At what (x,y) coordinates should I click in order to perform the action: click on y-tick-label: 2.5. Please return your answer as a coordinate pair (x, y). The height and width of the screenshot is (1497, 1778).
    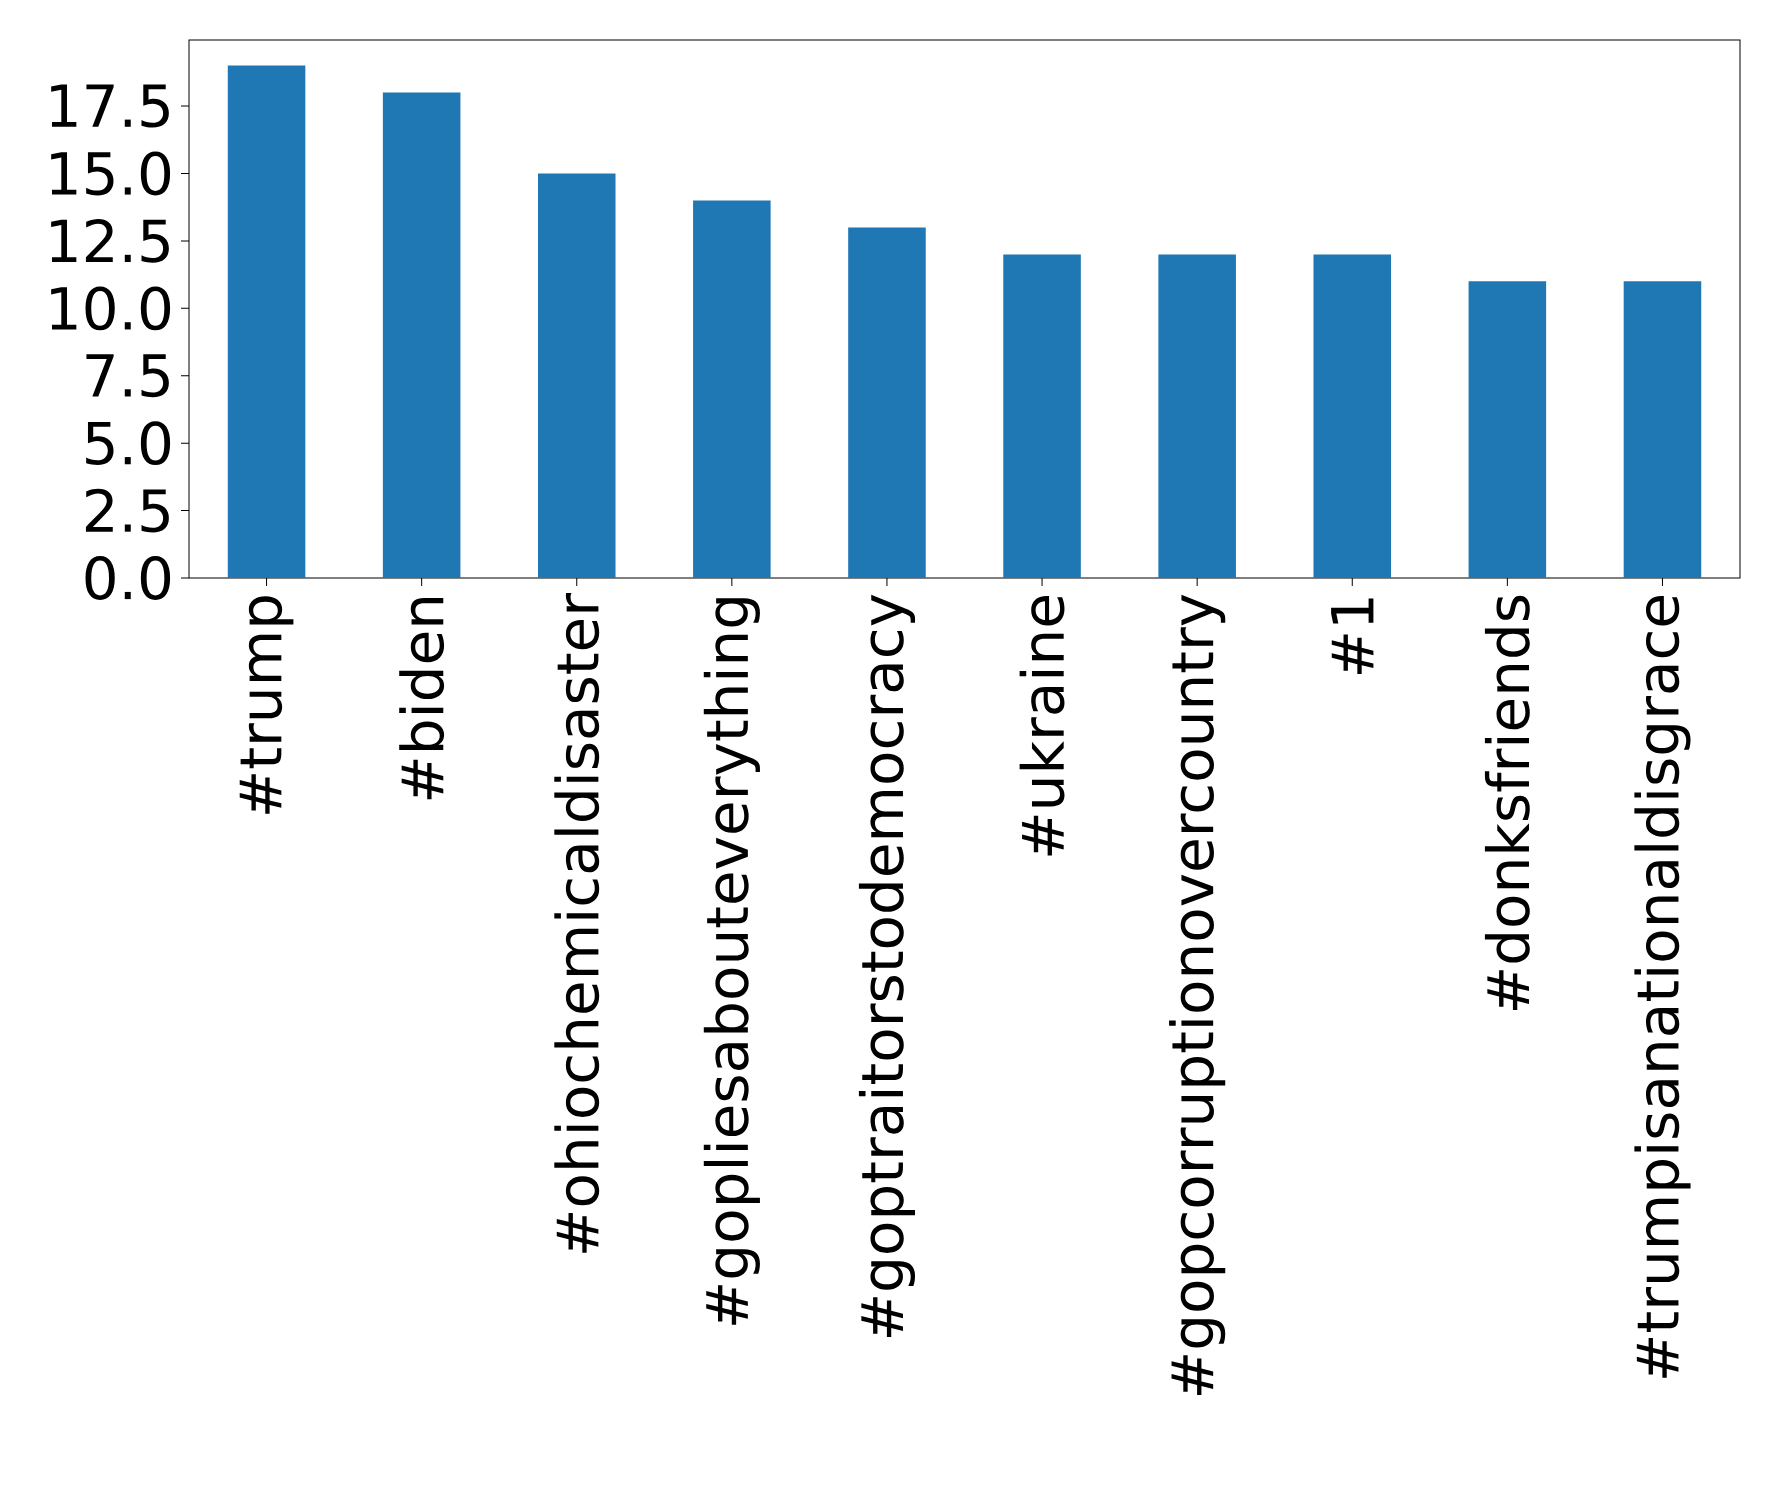
    Looking at the image, I should click on (127, 510).